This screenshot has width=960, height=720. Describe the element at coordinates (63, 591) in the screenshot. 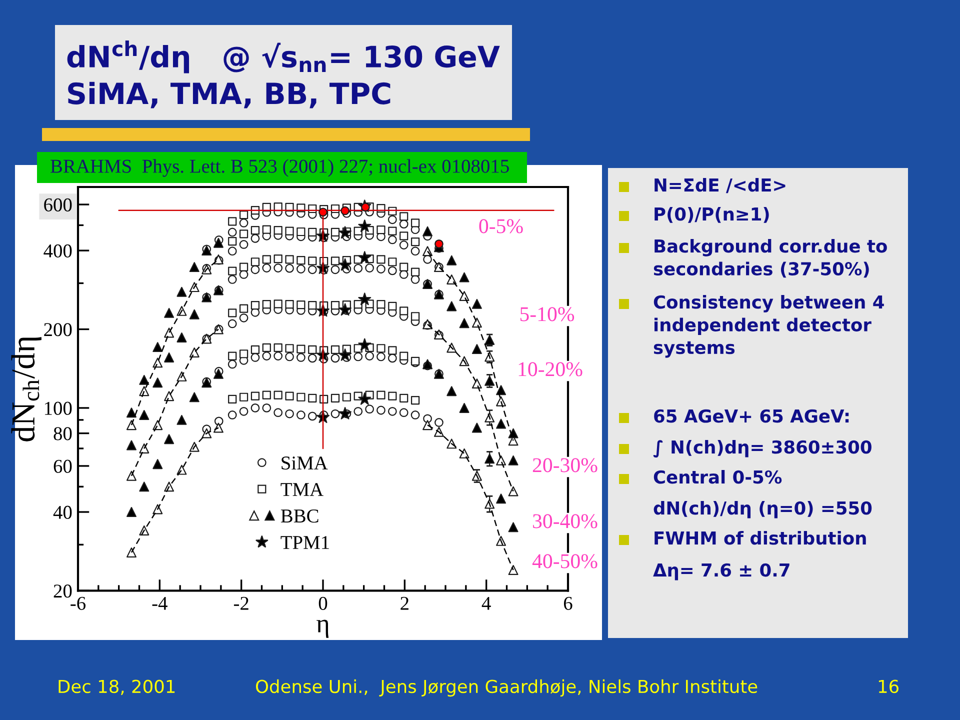

I see `y-tick-label: 20` at that location.